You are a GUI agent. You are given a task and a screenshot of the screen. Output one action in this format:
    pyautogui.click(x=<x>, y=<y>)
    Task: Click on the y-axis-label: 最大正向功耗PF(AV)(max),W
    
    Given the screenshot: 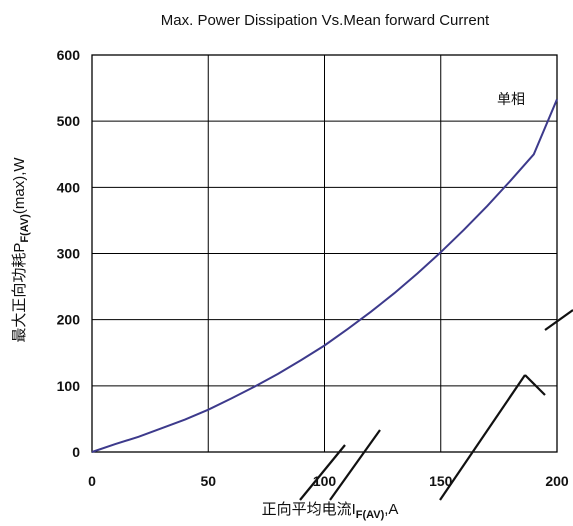 What is the action you would take?
    pyautogui.click(x=21, y=250)
    